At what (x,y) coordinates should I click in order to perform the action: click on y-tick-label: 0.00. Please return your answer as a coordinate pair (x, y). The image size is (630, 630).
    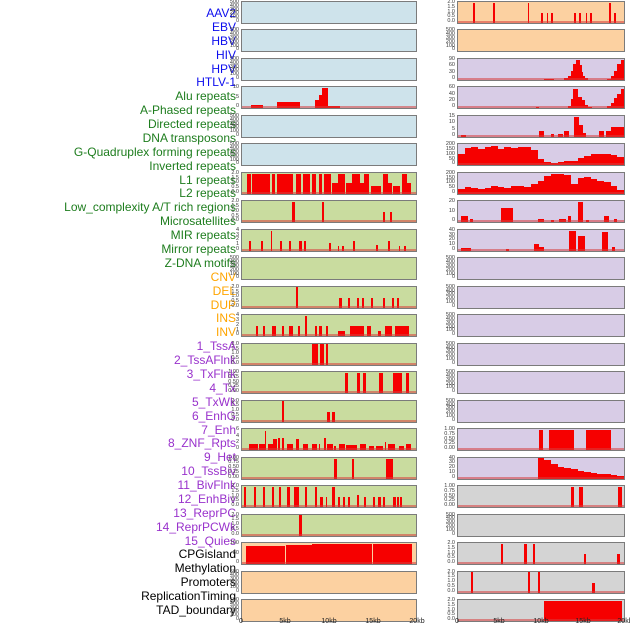
    Looking at the image, I should click on (449, 448).